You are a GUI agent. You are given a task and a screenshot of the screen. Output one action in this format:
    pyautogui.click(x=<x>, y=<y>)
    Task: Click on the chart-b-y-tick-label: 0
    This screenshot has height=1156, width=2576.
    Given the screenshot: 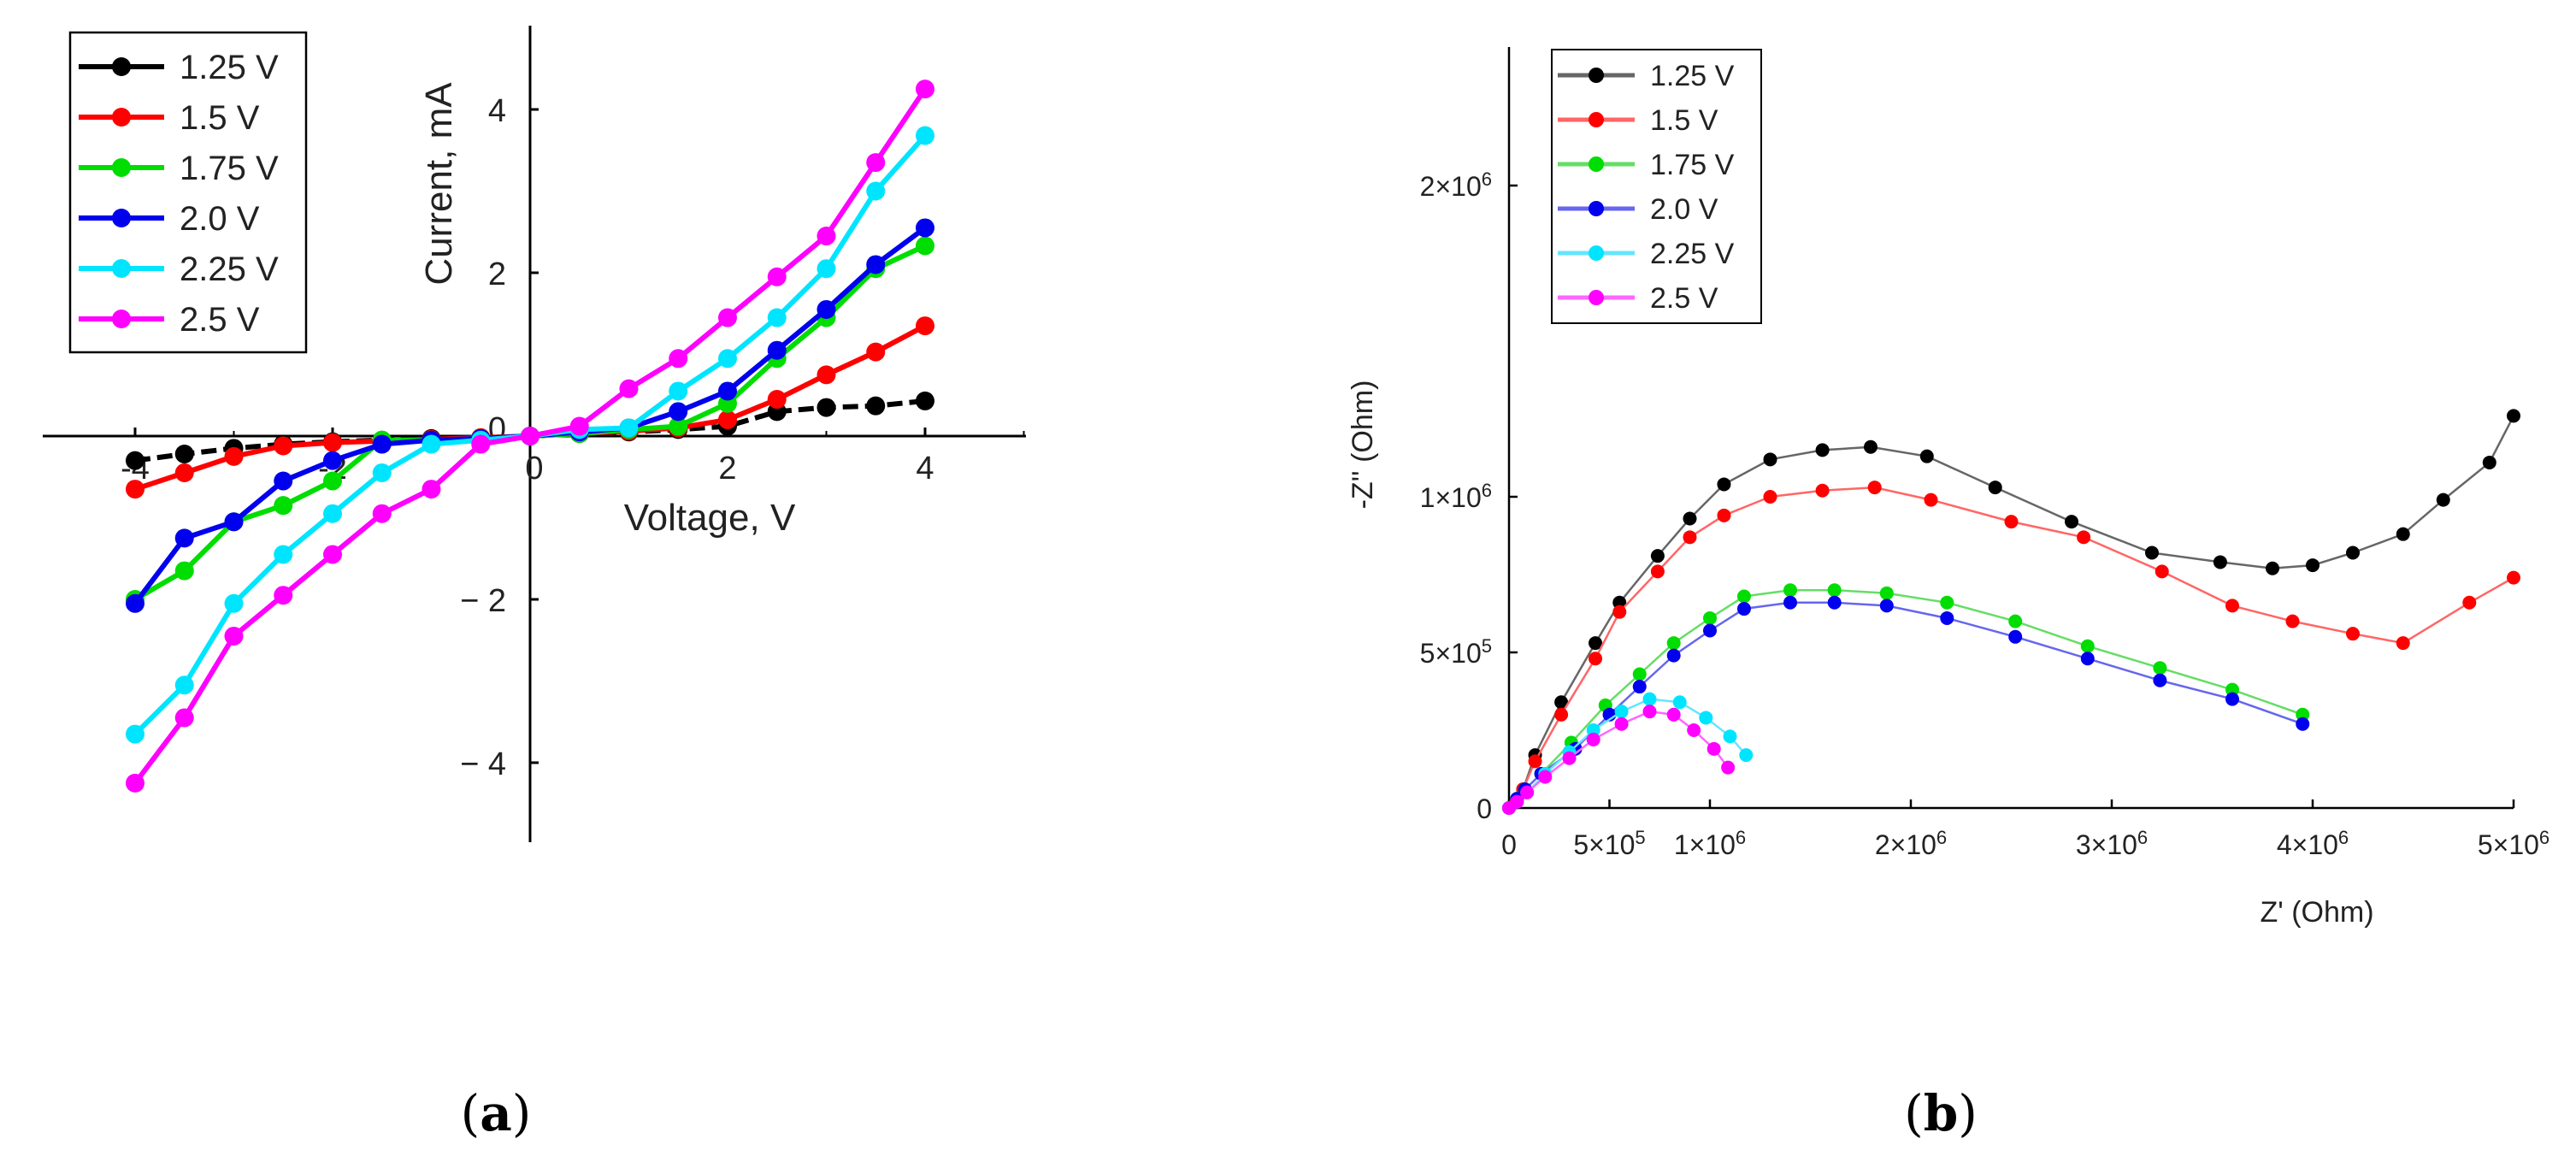 What is the action you would take?
    pyautogui.click(x=1484, y=808)
    